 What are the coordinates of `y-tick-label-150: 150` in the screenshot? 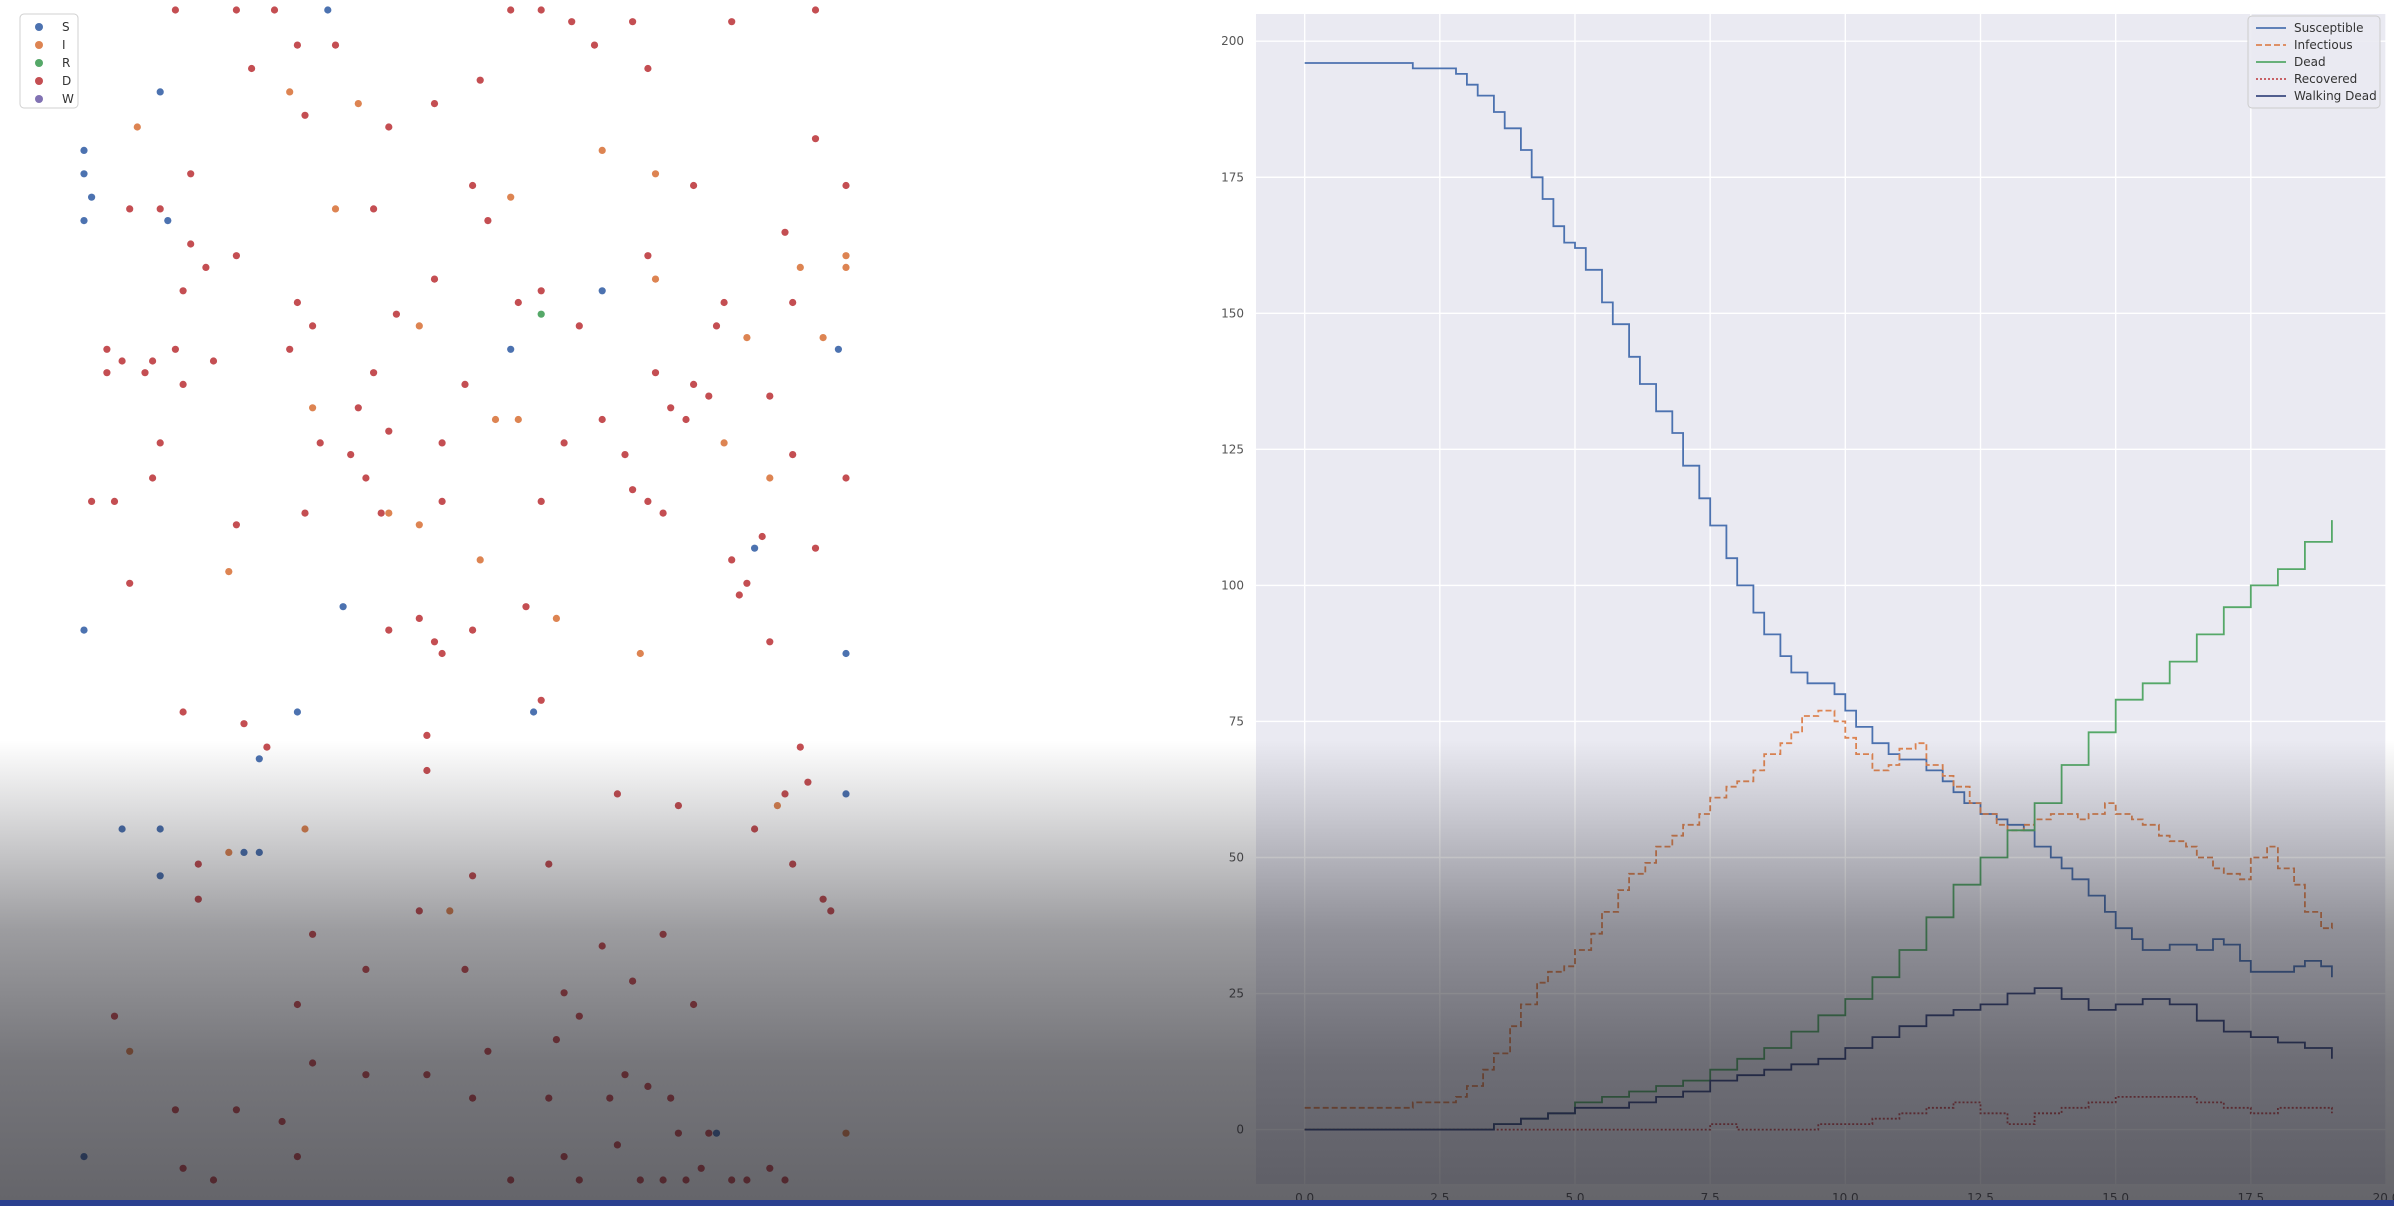 It's located at (1232, 313).